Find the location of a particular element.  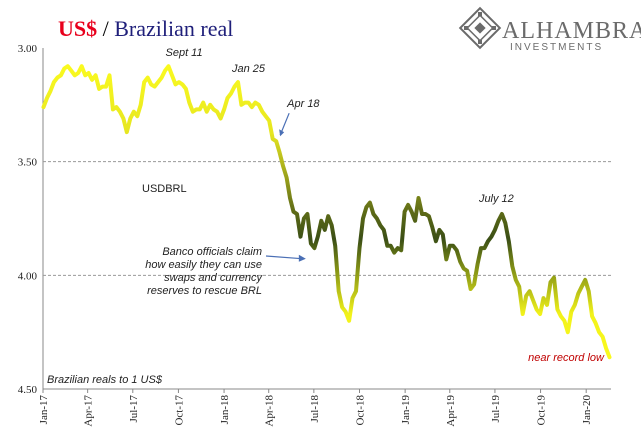

title-part-usd: US$ is located at coordinates (77, 28).